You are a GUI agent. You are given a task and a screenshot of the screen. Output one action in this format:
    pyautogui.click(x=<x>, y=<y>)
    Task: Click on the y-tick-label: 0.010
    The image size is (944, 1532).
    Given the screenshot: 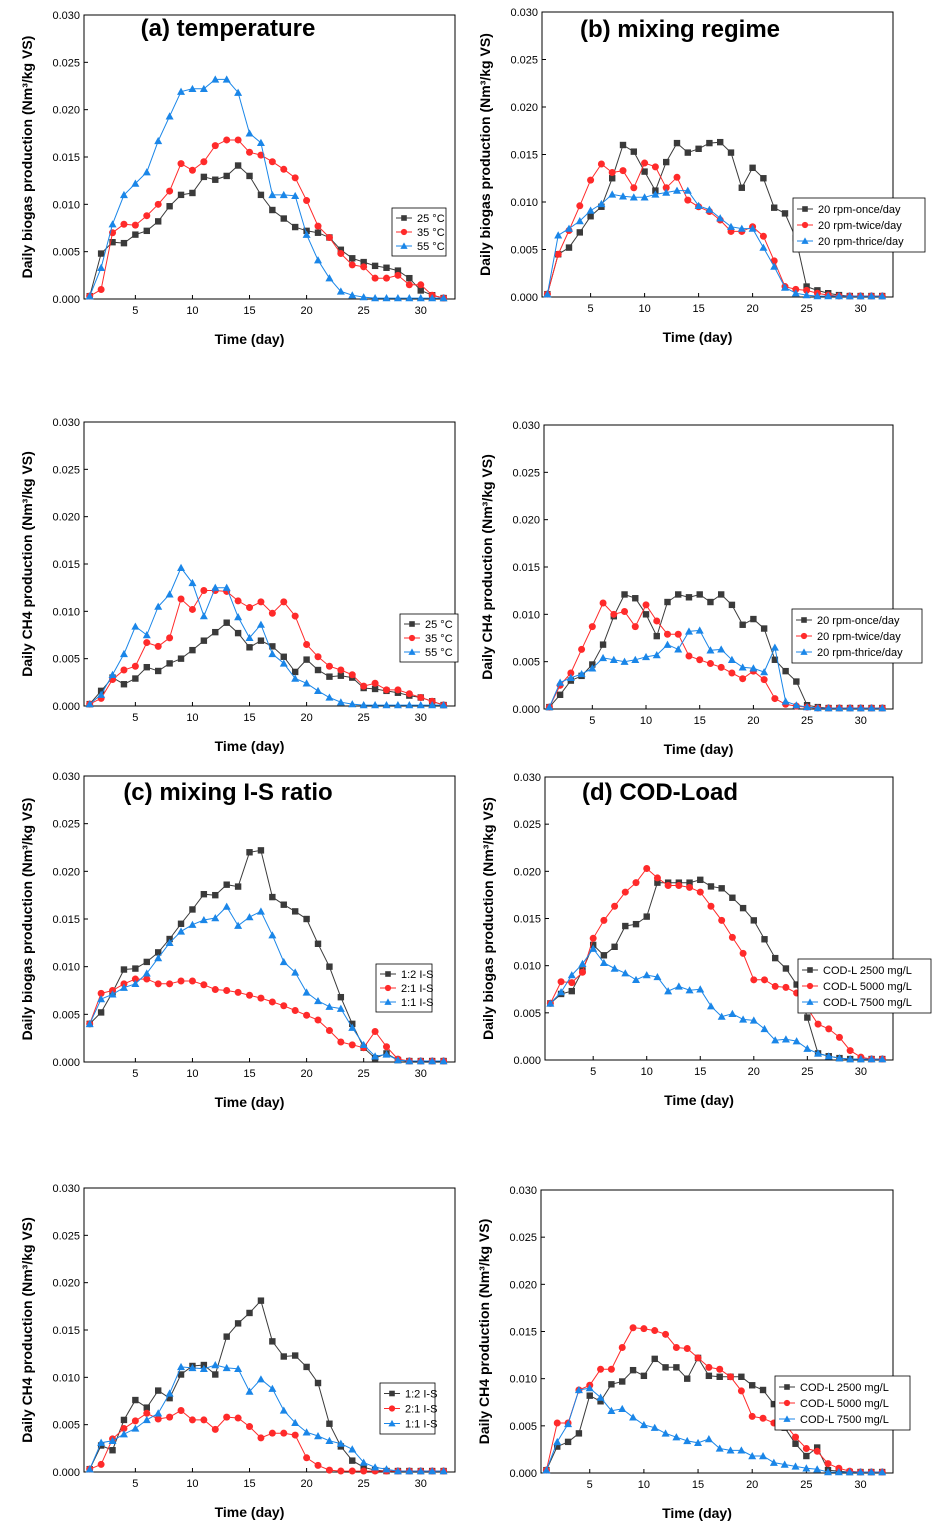 What is the action you would take?
    pyautogui.click(x=526, y=615)
    